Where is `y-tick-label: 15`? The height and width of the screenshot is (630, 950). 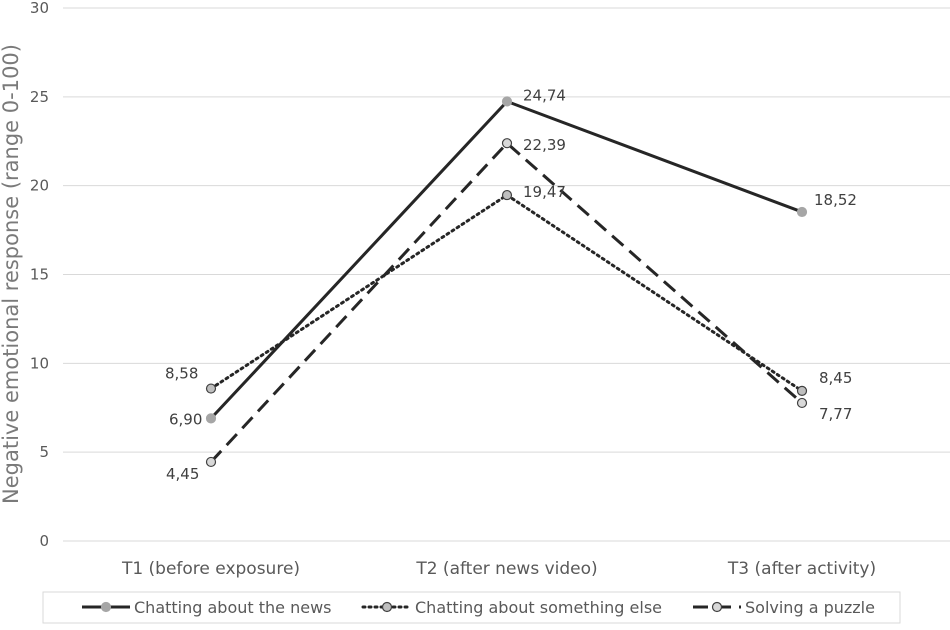 y-tick-label: 15 is located at coordinates (39, 275).